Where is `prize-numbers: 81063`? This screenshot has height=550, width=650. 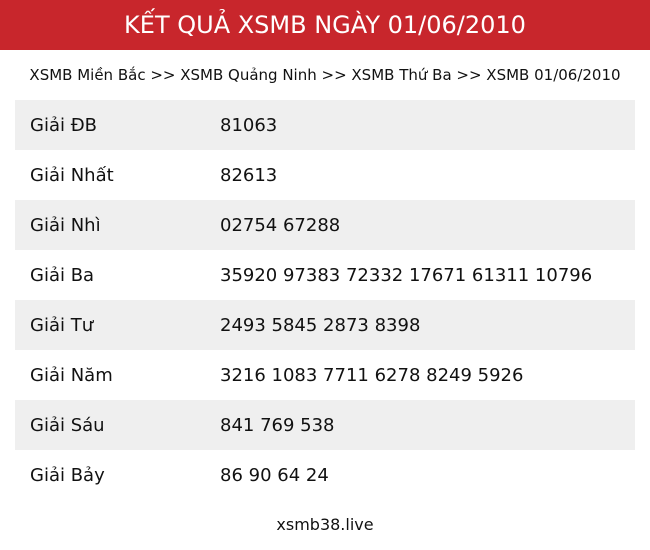 prize-numbers: 81063 is located at coordinates (249, 125).